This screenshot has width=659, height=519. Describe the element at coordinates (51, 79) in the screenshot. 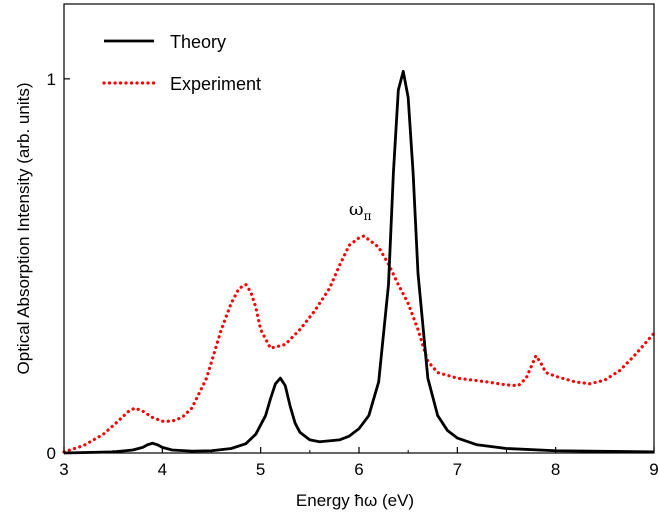

I see `y-tick-label: 1` at that location.